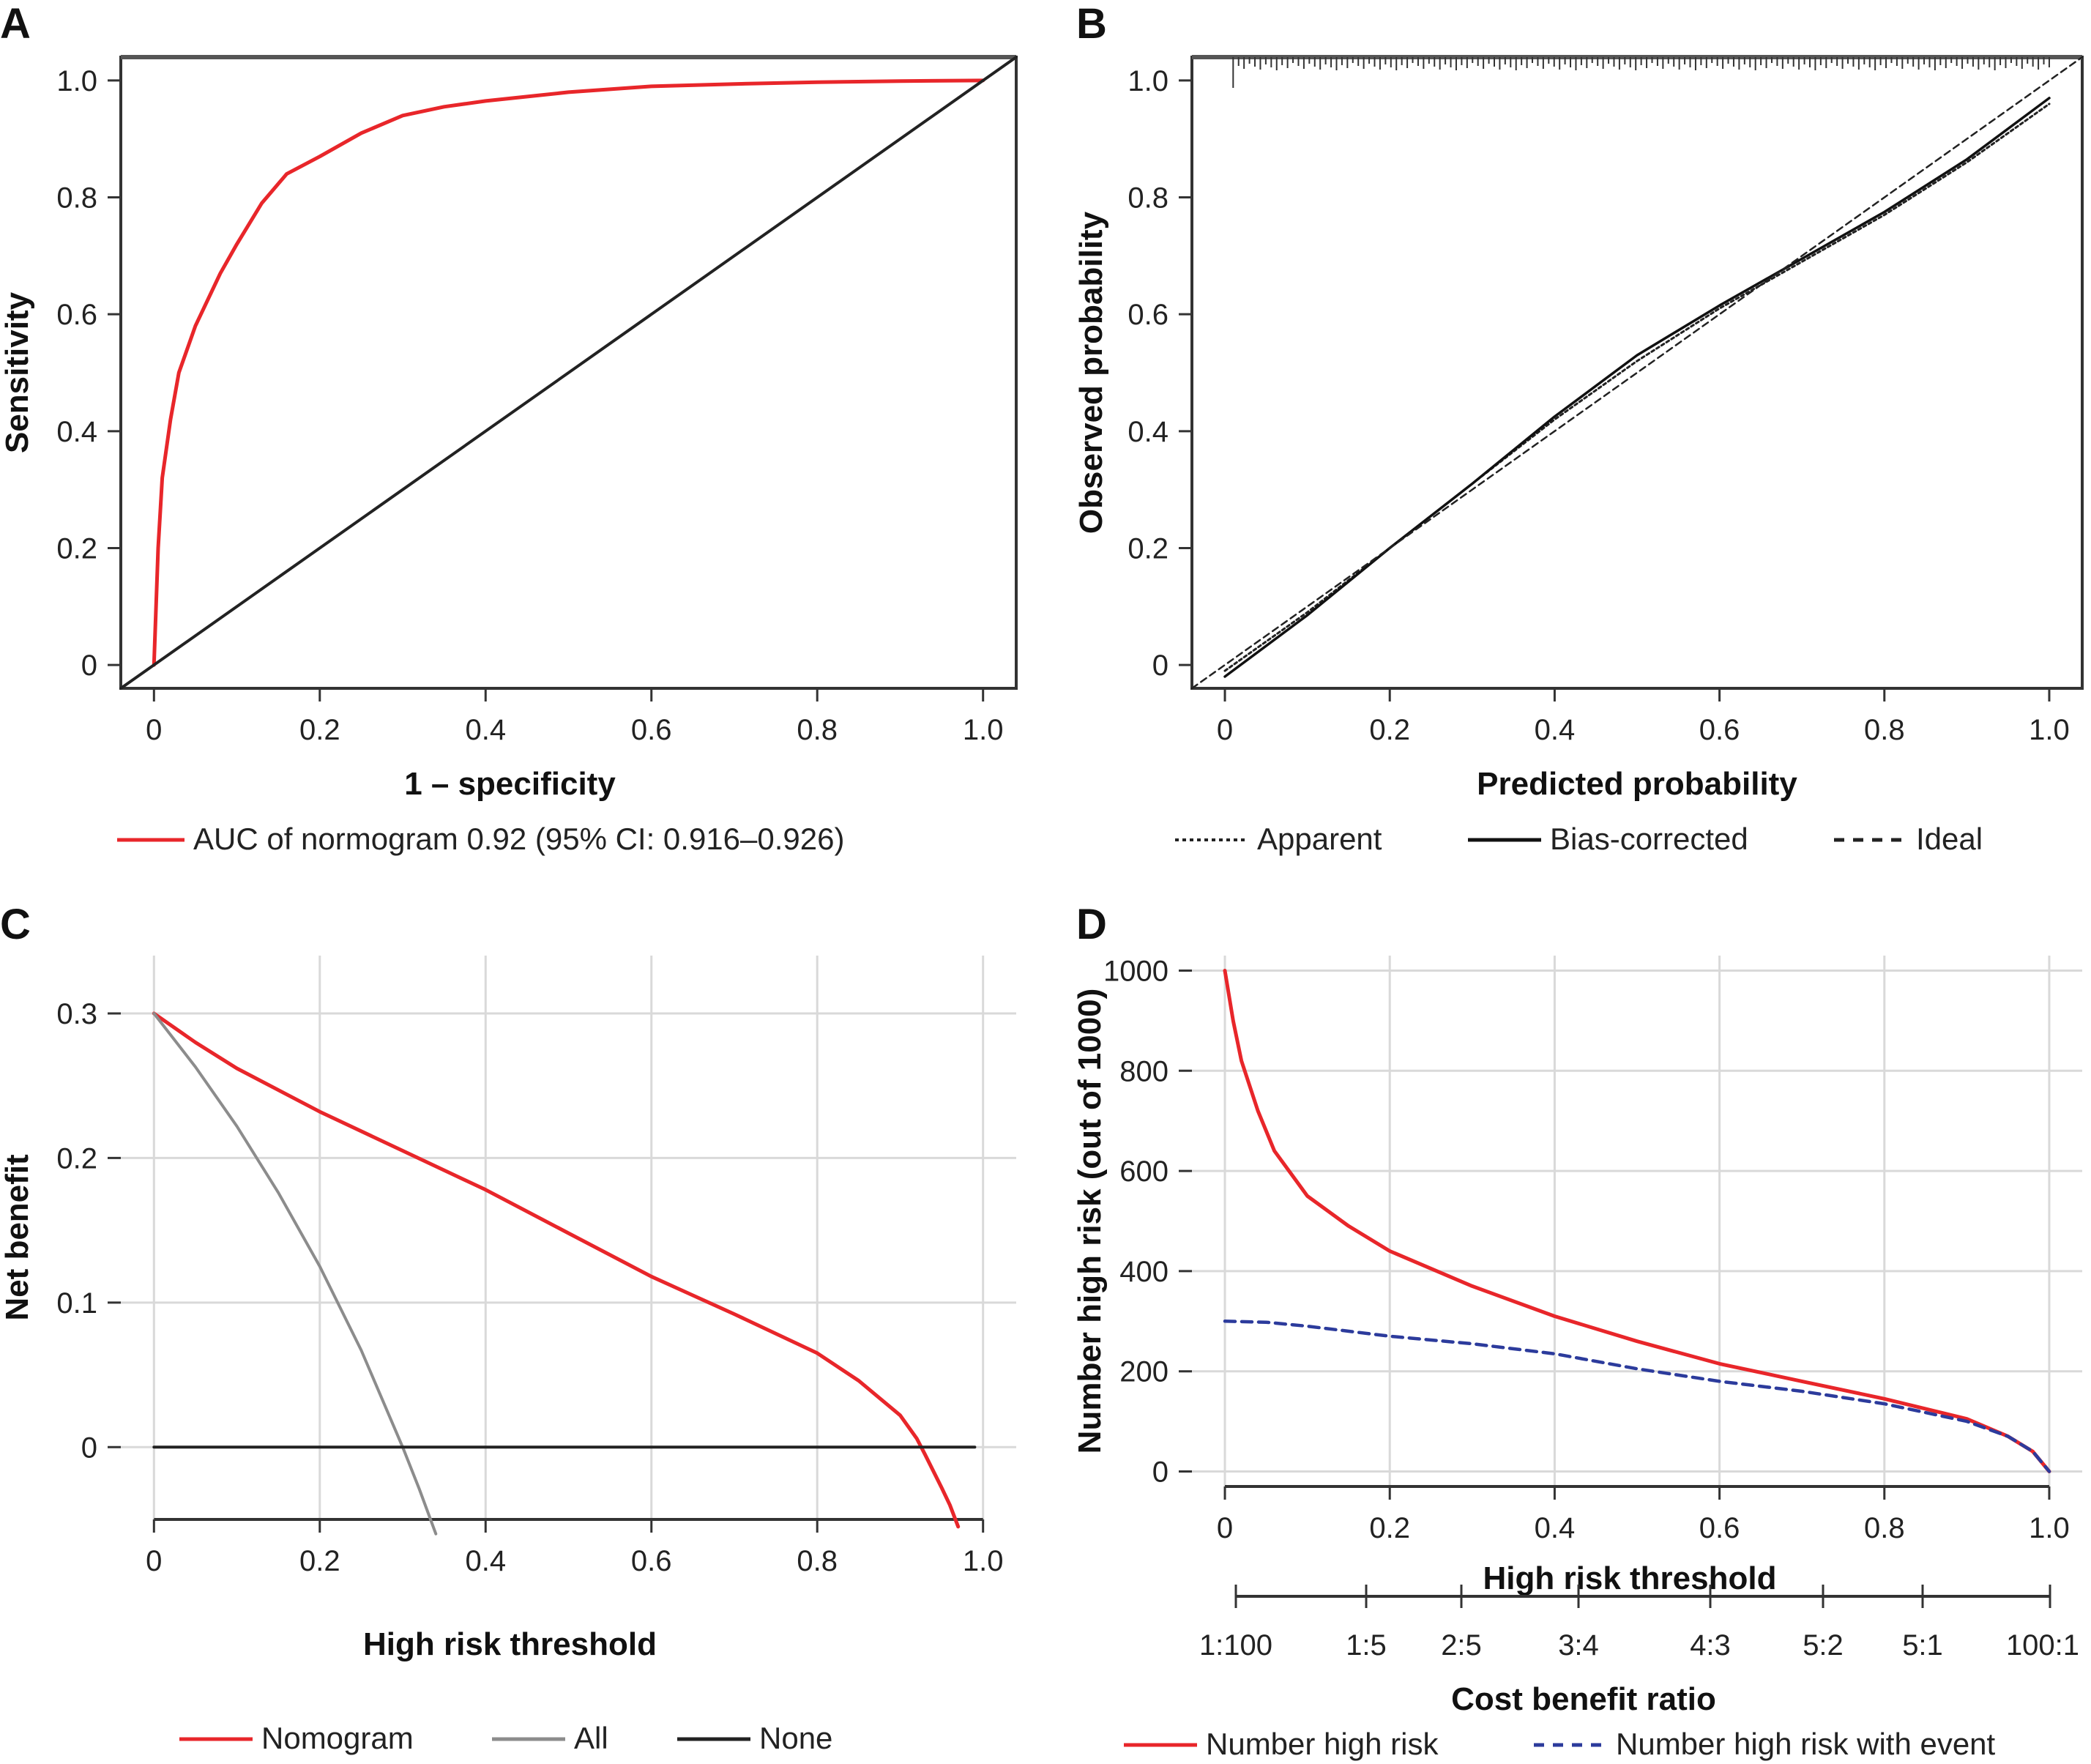  What do you see at coordinates (1143, 1372) in the screenshot?
I see `y-tick-label: 200` at bounding box center [1143, 1372].